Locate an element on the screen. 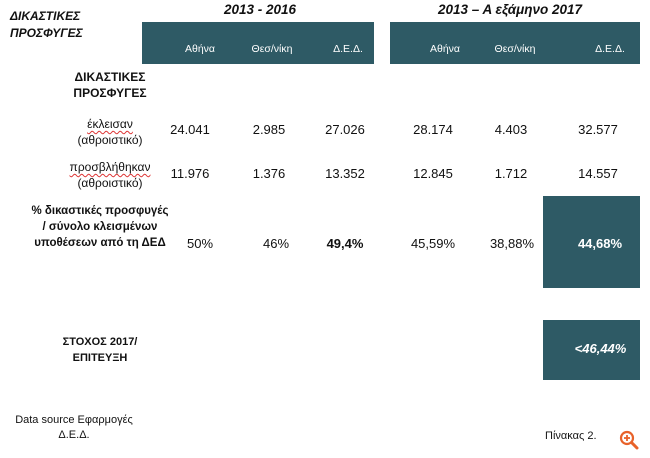 This screenshot has height=458, width=650. cell-r3-c2: 46% is located at coordinates (276, 243).